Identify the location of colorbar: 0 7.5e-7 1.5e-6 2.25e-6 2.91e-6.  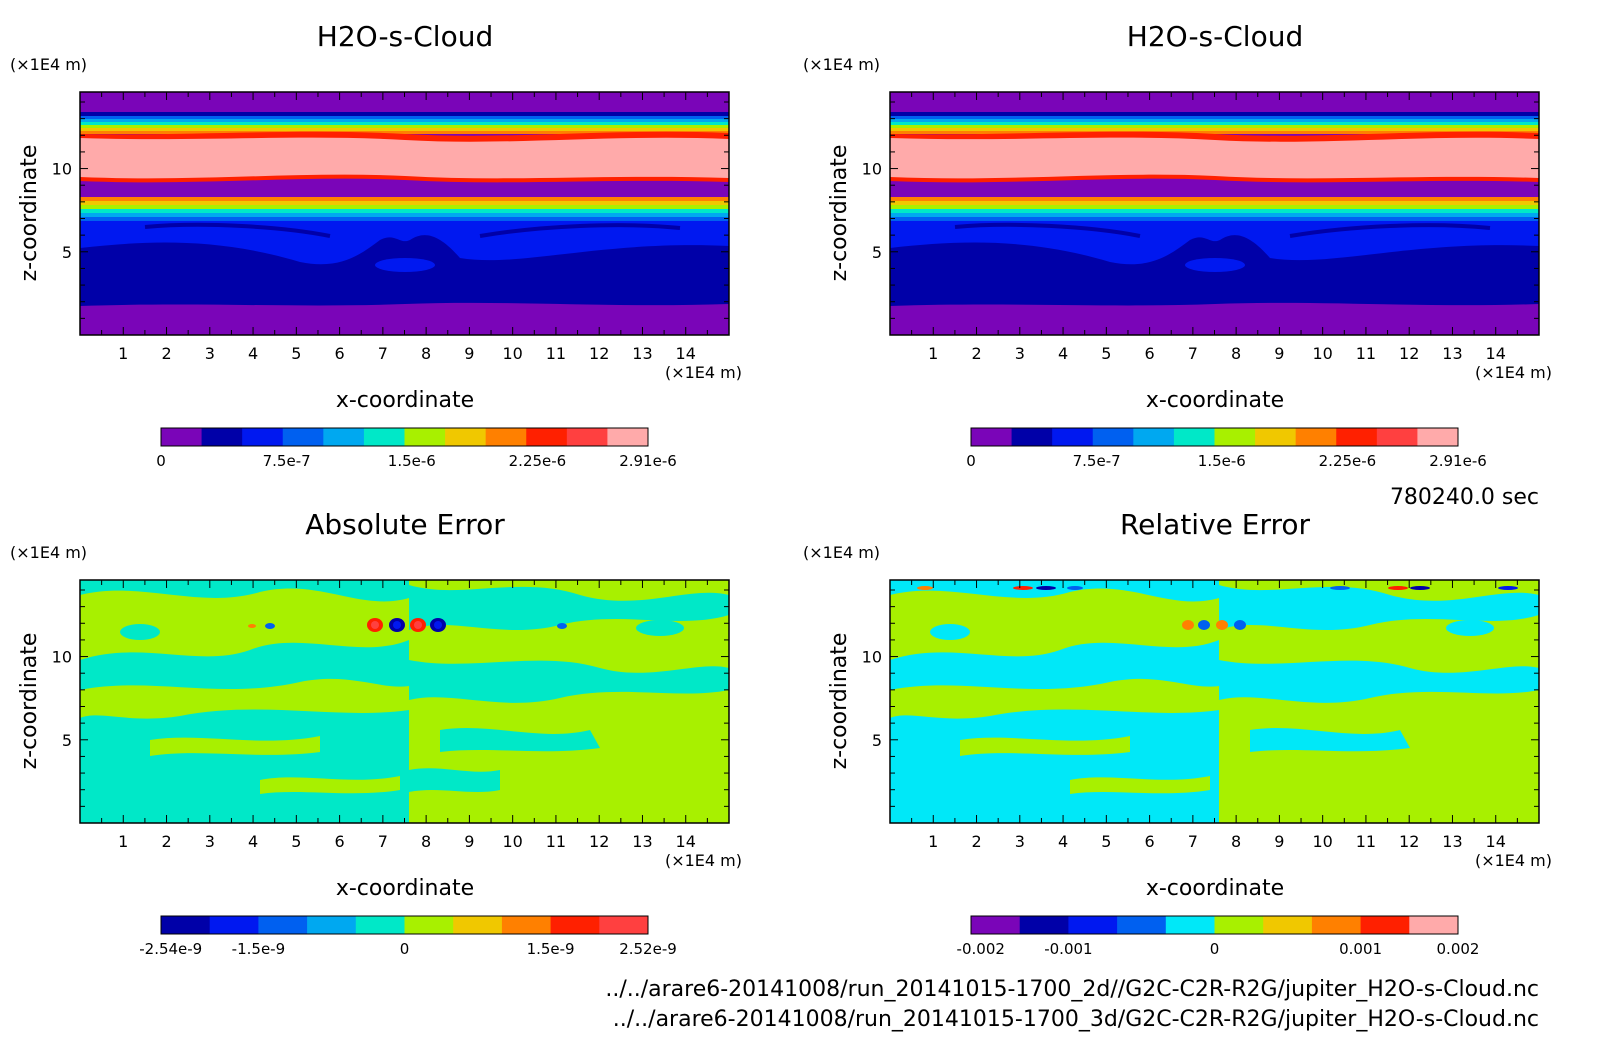
(416, 448).